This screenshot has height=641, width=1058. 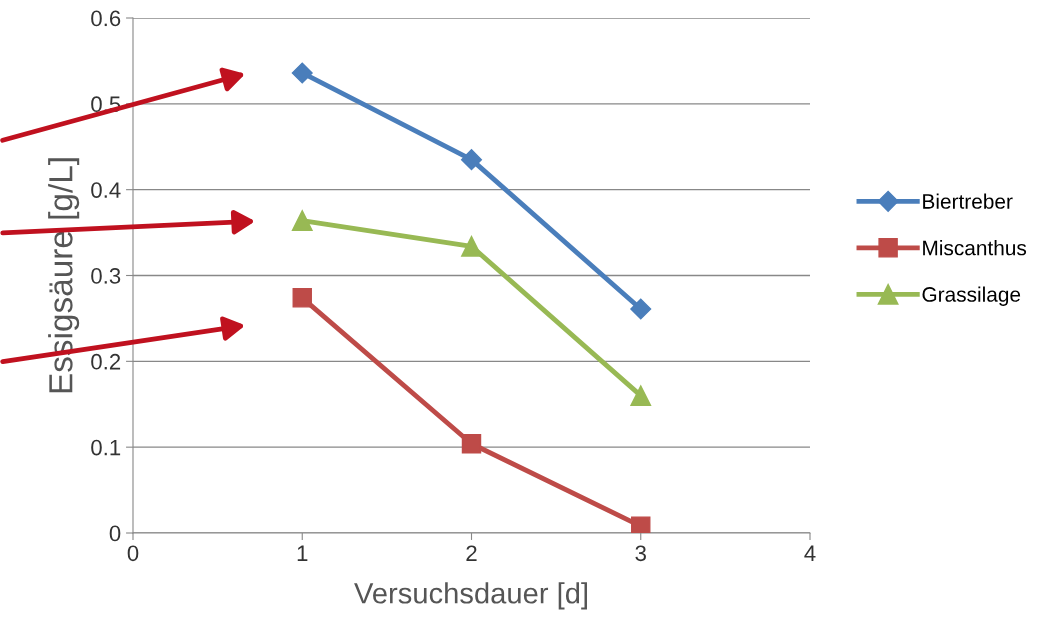 I want to click on legend-label: Biertreber, so click(x=968, y=201).